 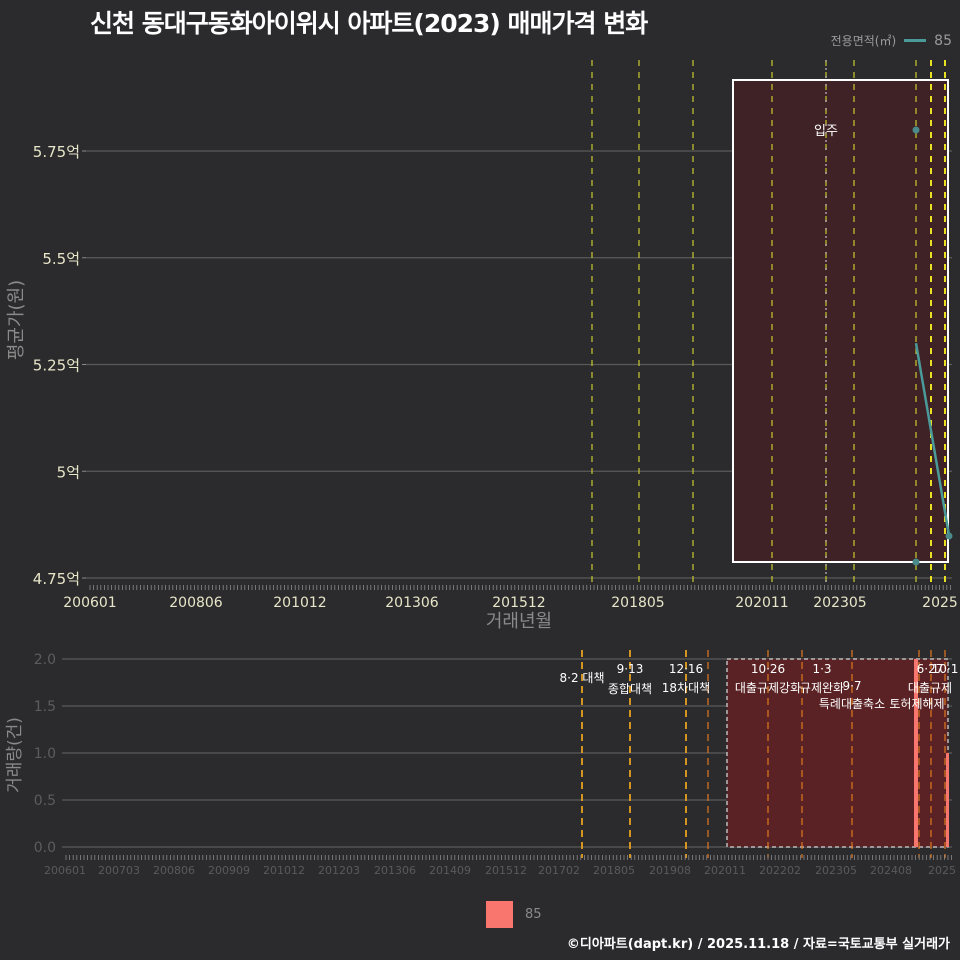 I want to click on y-tick-label: 5억, so click(x=68, y=472).